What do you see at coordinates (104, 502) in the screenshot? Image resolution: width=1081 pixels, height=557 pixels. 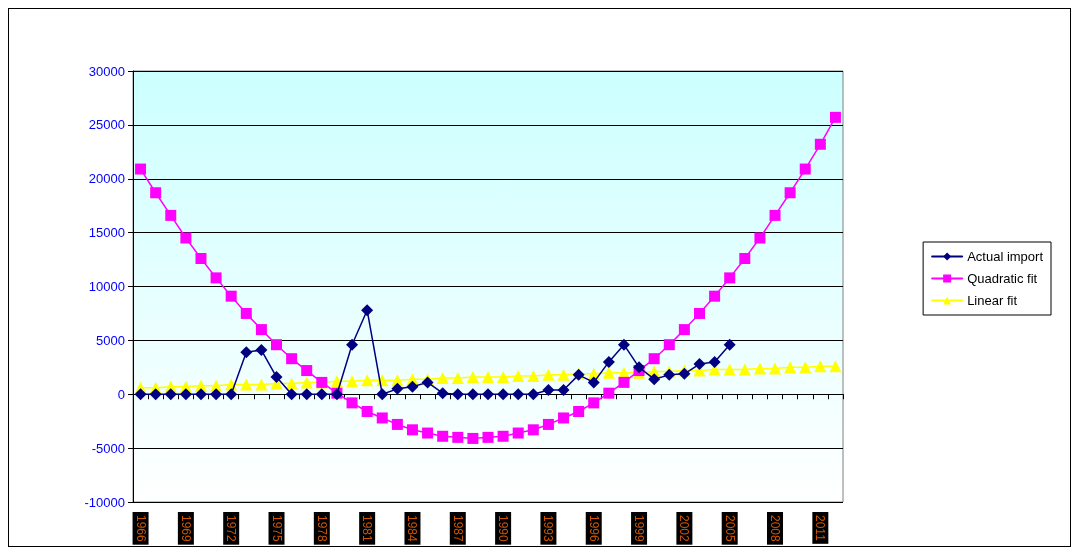 I see `y-tick-label: -10000` at bounding box center [104, 502].